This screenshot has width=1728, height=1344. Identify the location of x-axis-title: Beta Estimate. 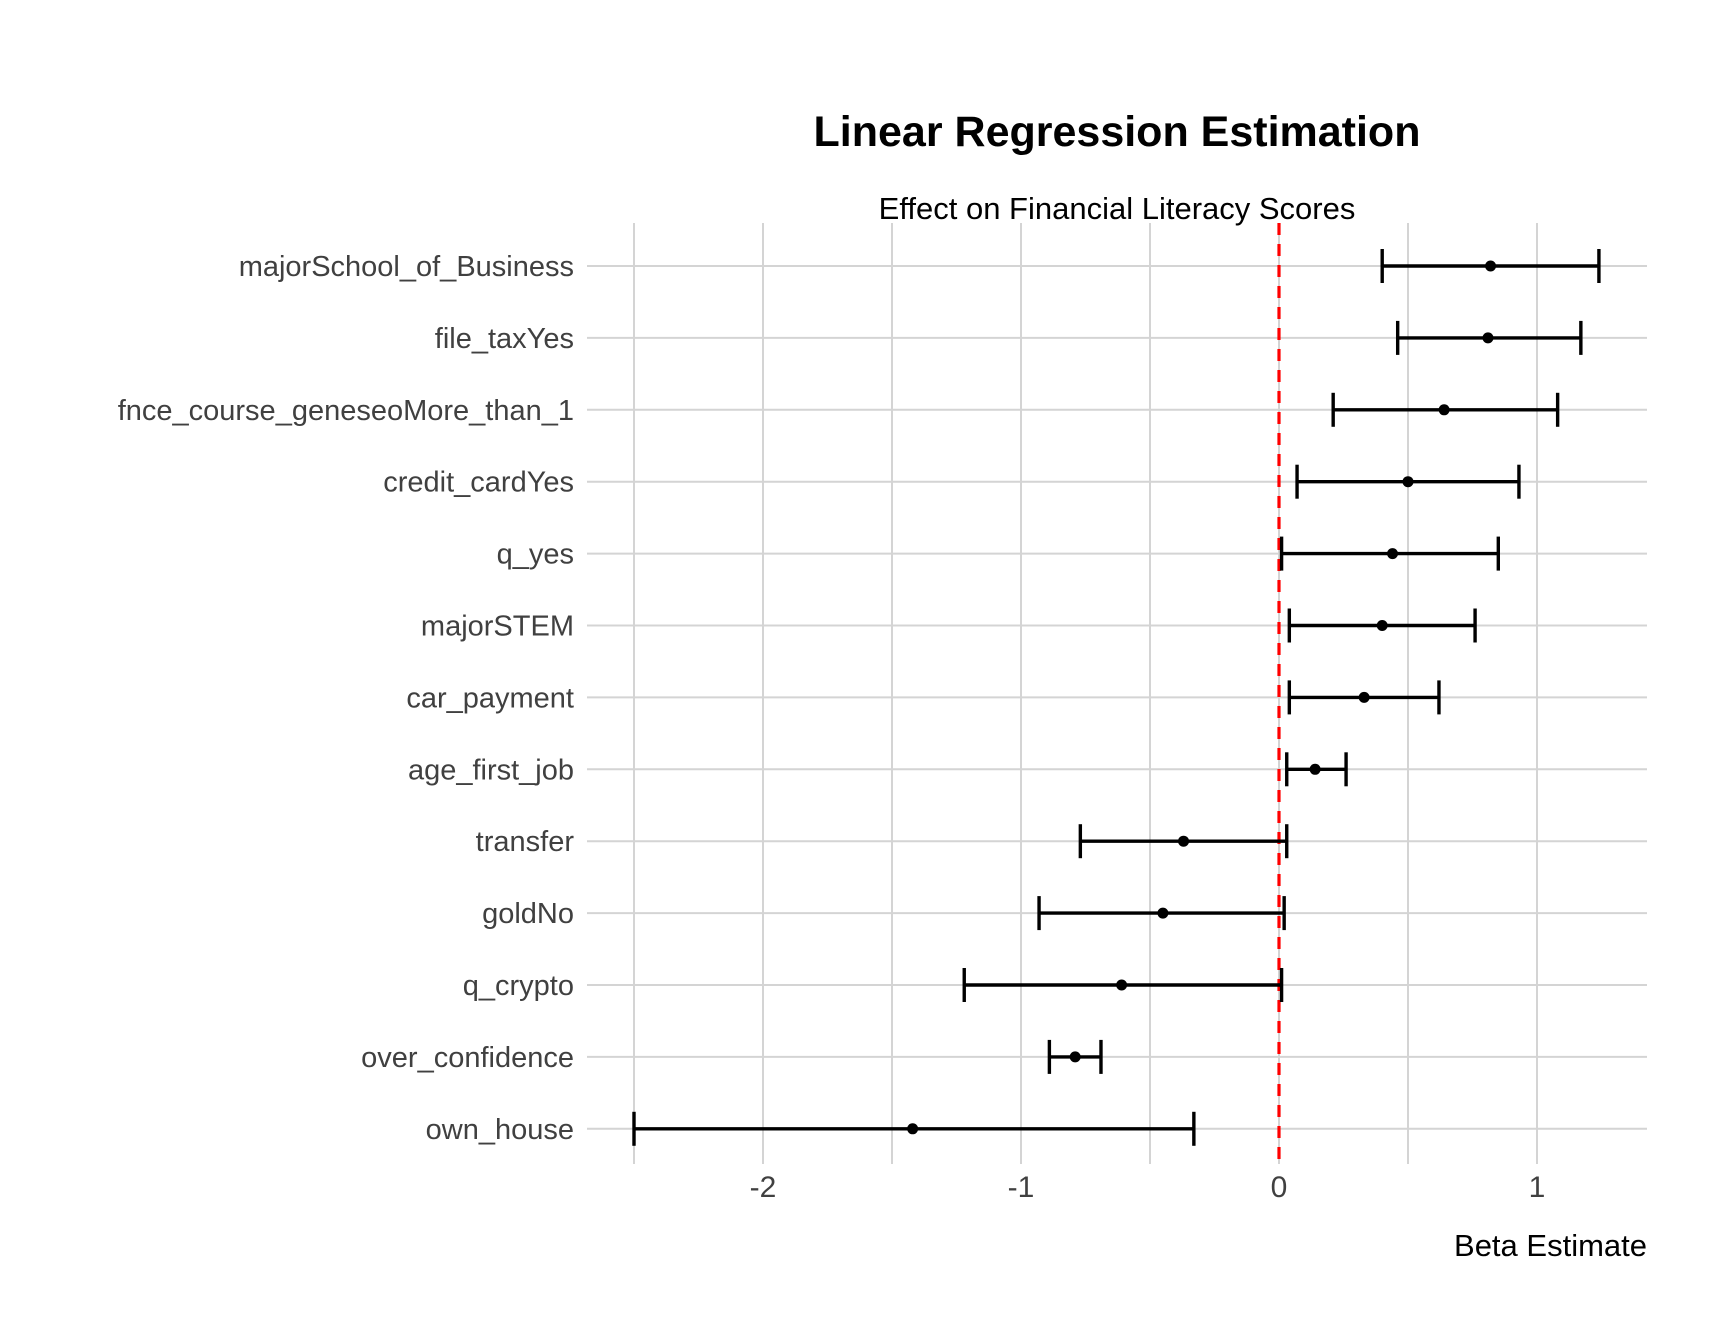
(1550, 1245).